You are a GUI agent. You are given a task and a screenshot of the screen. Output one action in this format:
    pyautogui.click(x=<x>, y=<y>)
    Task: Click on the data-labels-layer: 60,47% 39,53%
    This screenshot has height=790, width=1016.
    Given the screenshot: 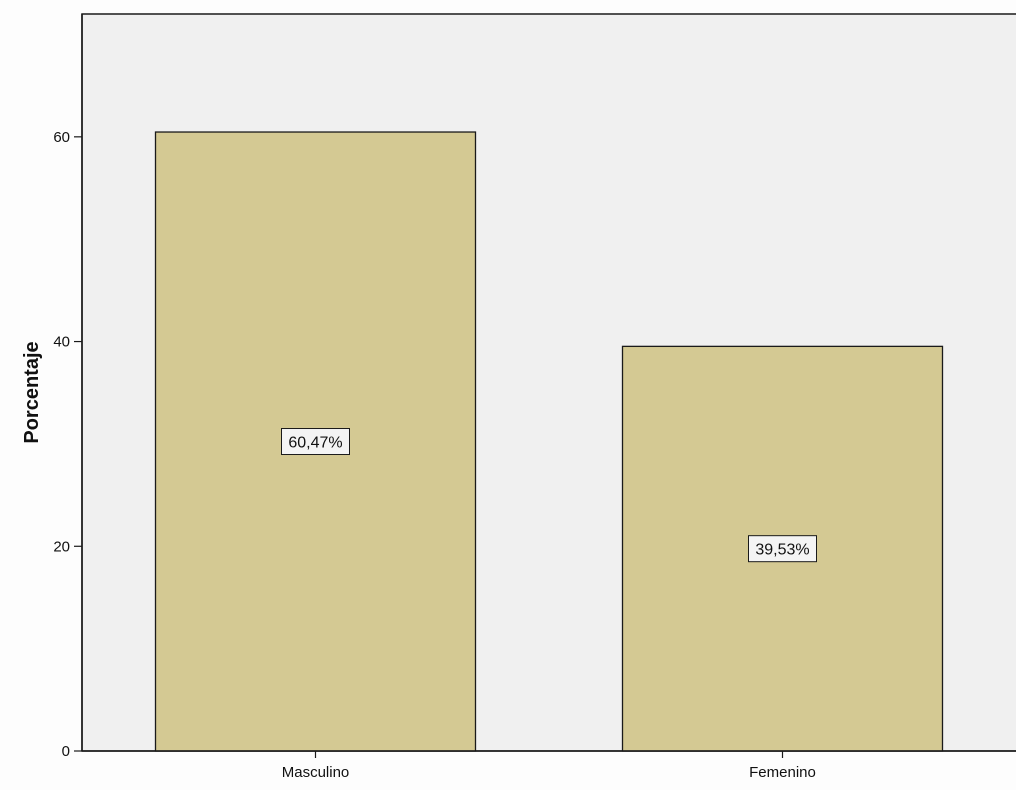 What is the action you would take?
    pyautogui.click(x=549, y=495)
    